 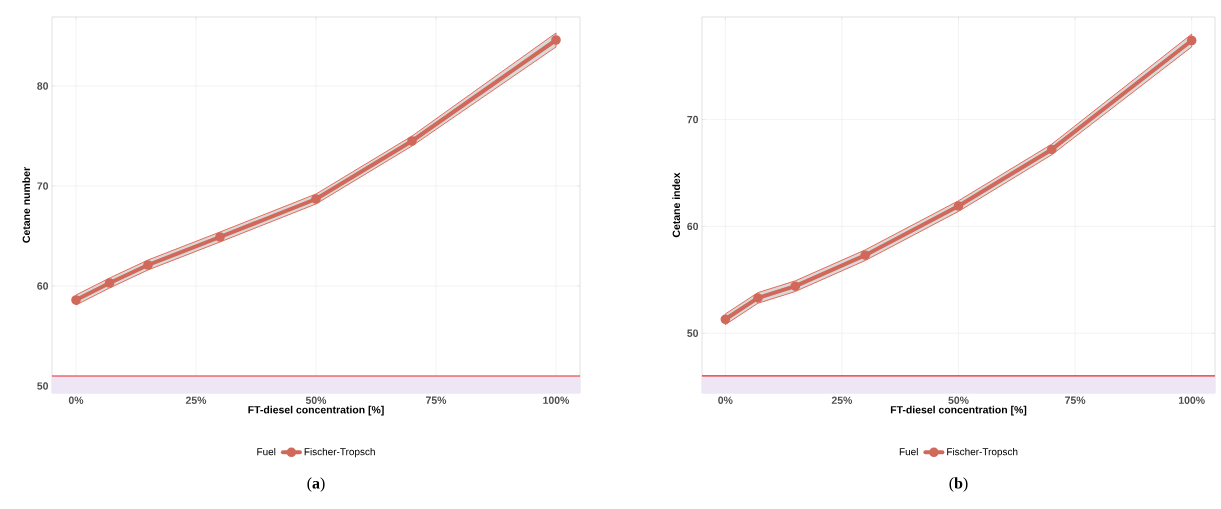 What do you see at coordinates (676, 205) in the screenshot?
I see `y-axis-title: Cetane index` at bounding box center [676, 205].